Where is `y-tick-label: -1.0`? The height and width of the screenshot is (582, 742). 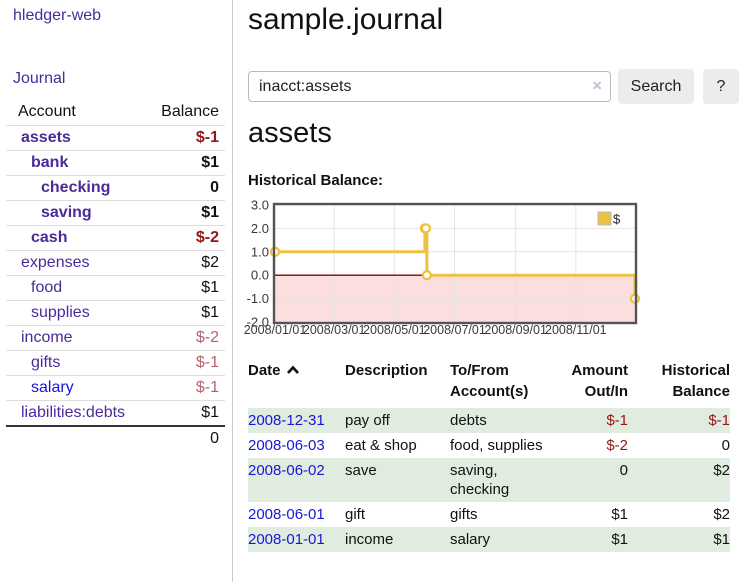 y-tick-label: -1.0 is located at coordinates (258, 298).